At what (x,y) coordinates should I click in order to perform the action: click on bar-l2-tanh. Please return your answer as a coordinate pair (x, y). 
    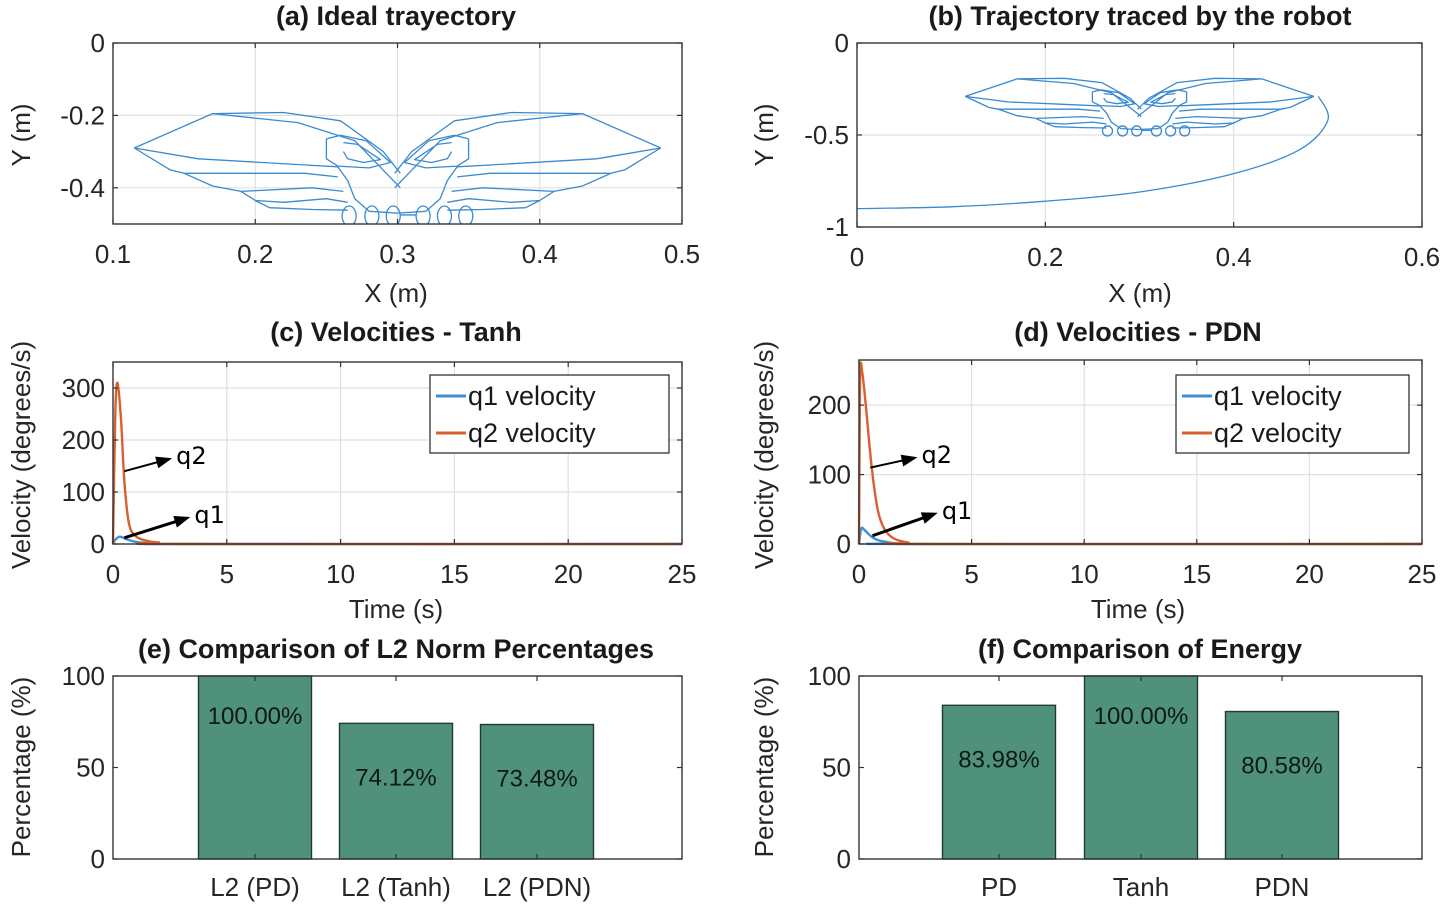
    Looking at the image, I should click on (396, 791).